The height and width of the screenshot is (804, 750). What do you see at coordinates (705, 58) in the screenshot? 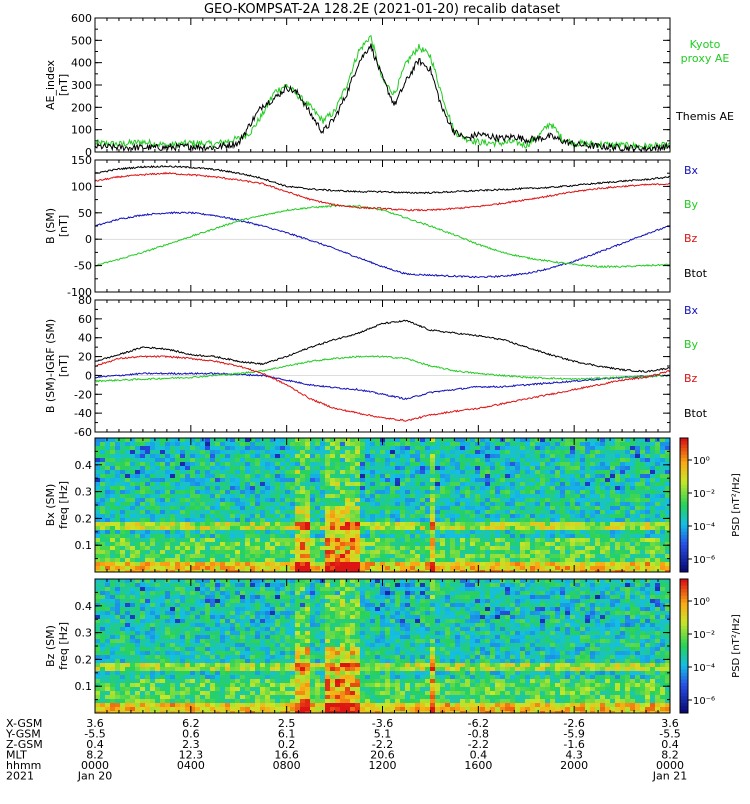
I see `legend-item: proxy AE` at bounding box center [705, 58].